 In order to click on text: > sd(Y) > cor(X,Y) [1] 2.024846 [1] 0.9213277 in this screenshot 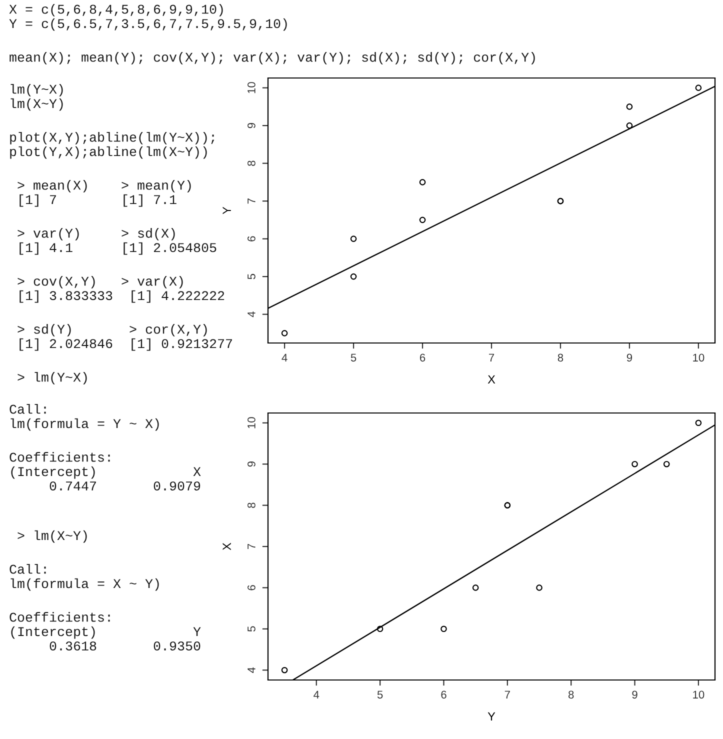, I will do `click(125, 337)`.